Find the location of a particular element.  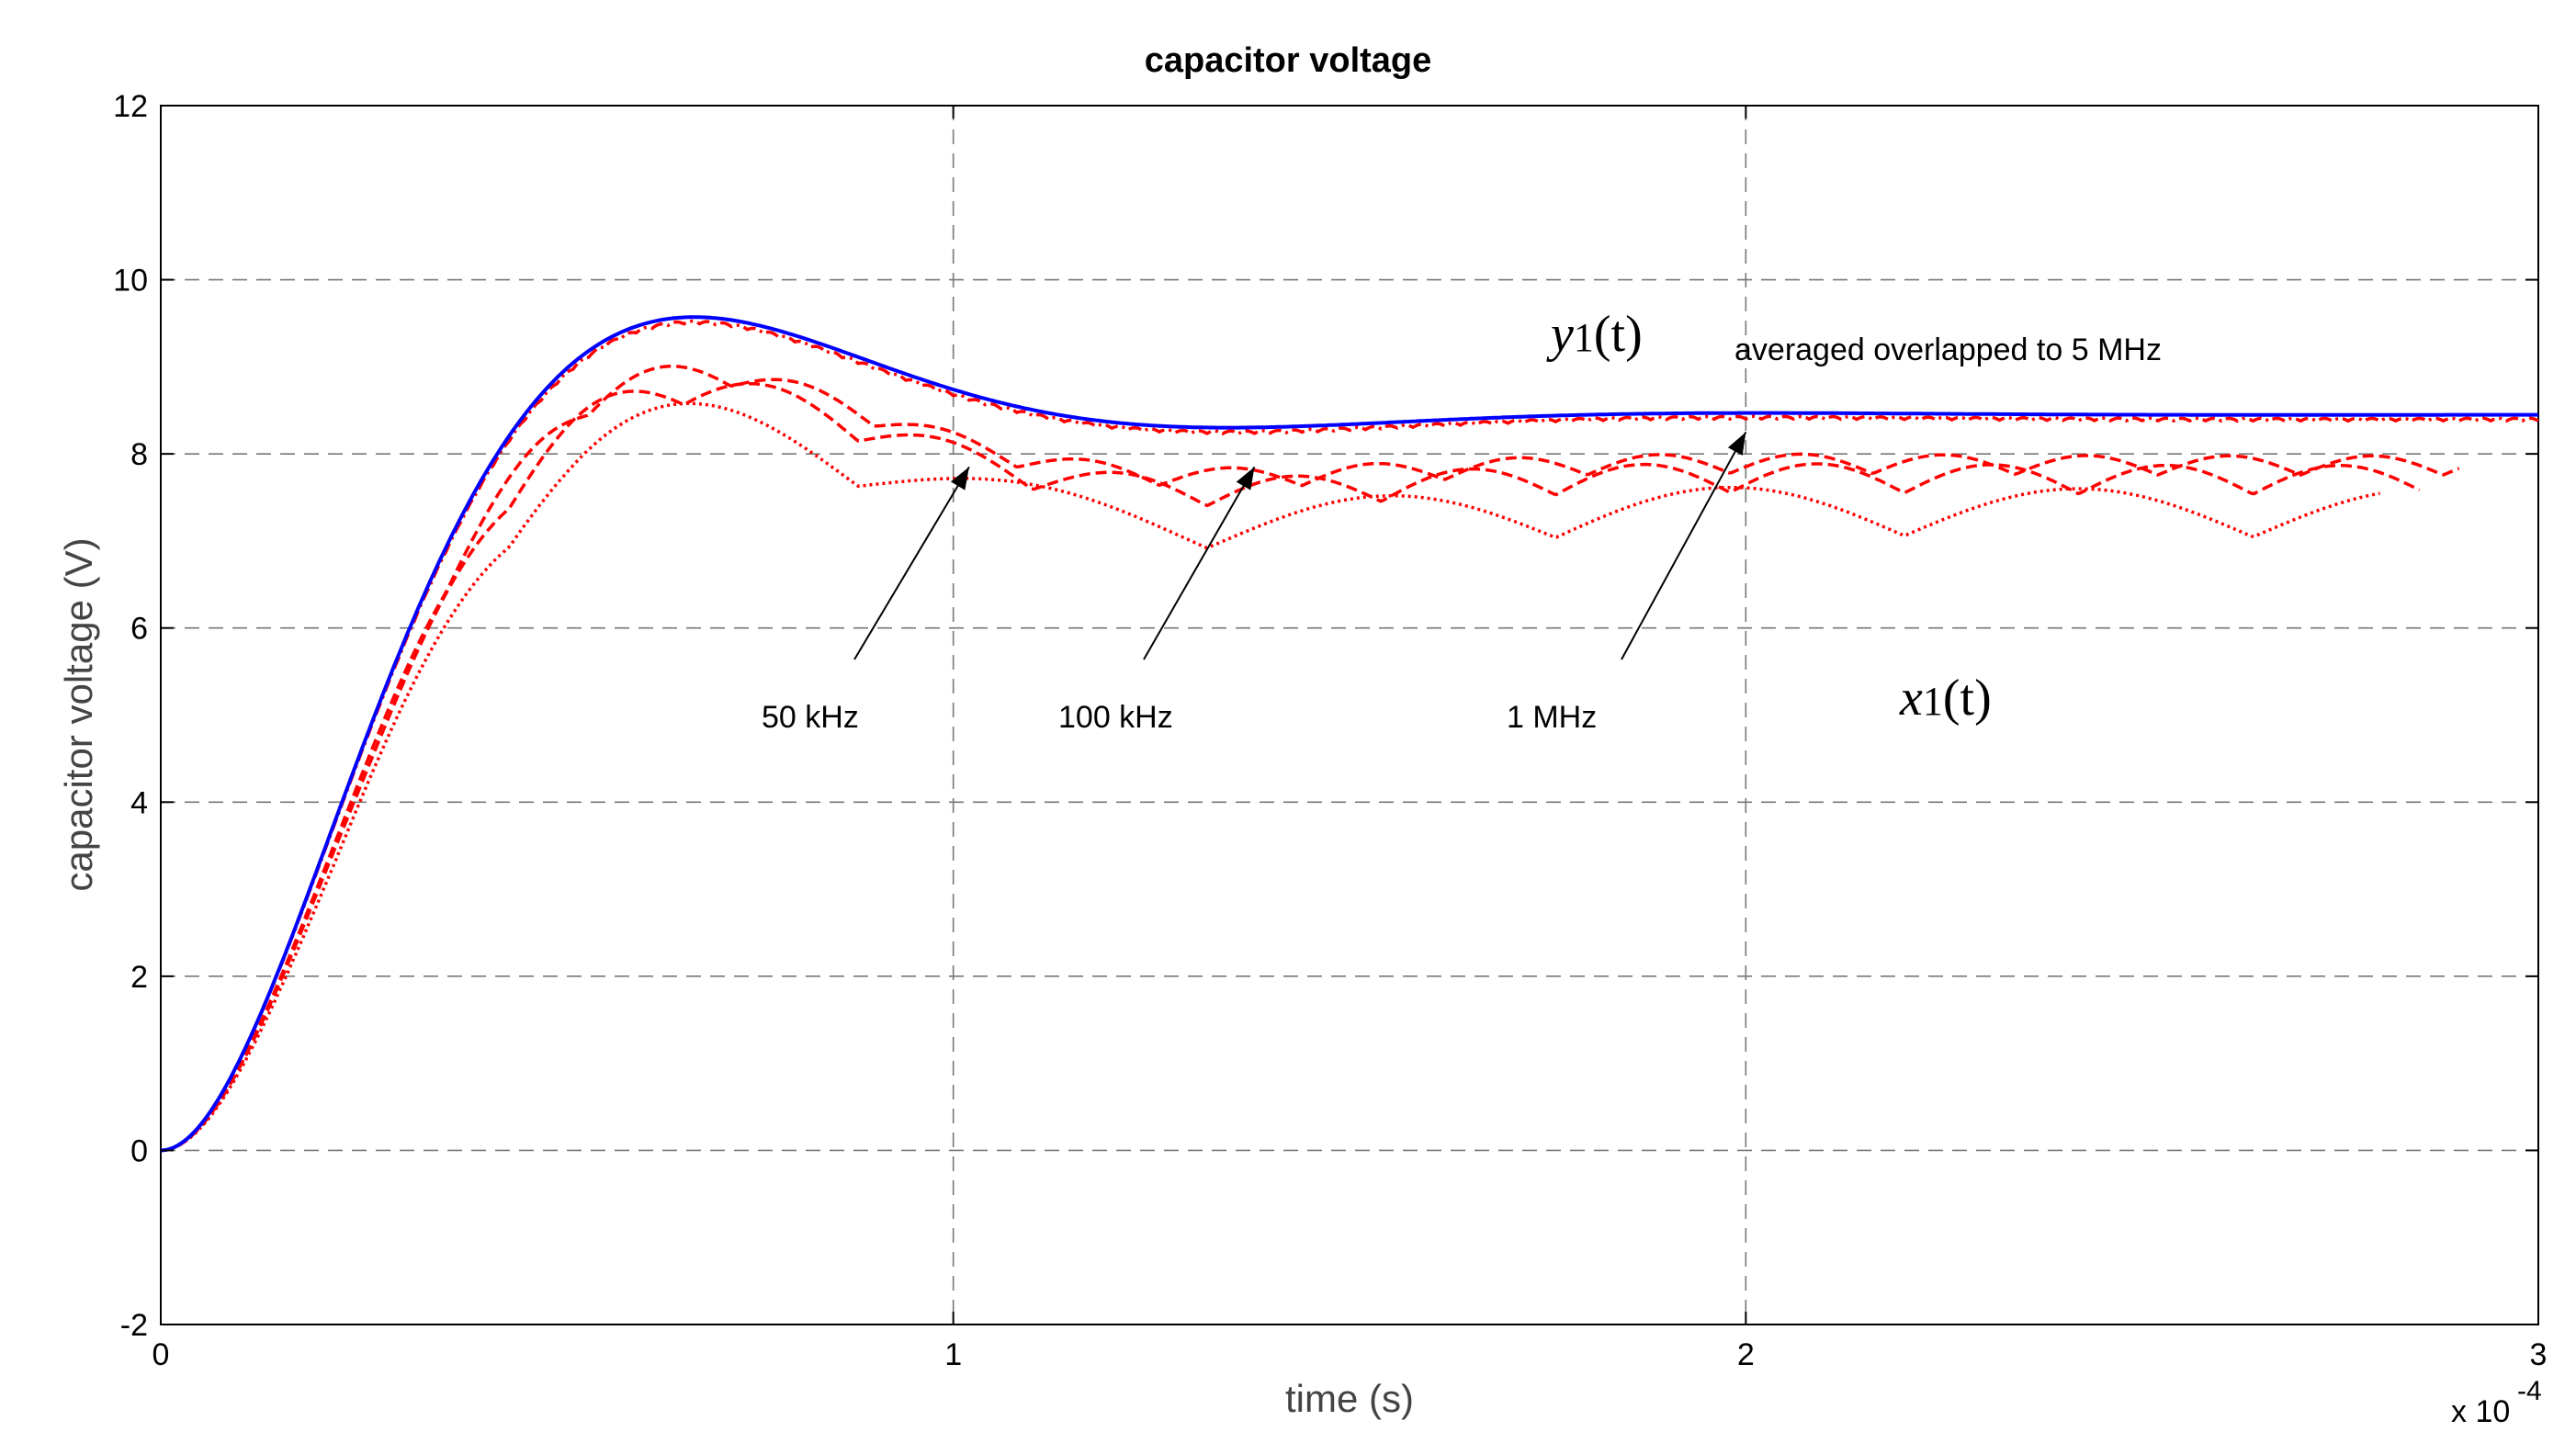

x-tick-label: 3 is located at coordinates (2539, 1354).